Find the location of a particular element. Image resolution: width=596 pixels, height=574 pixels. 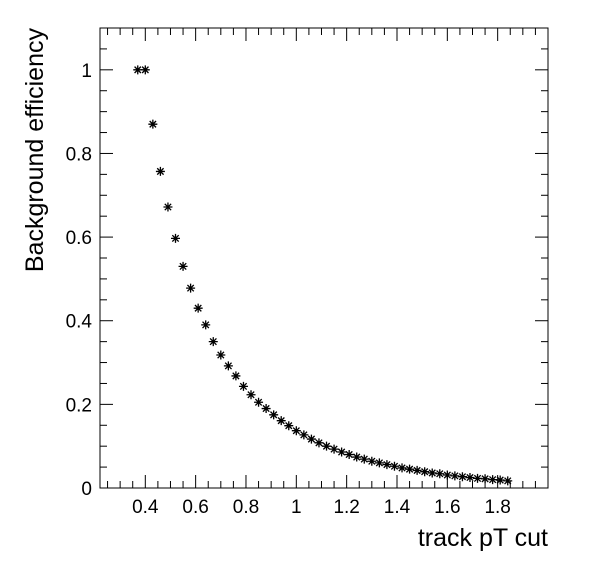

x-tick-label: 1.2 is located at coordinates (346, 507).